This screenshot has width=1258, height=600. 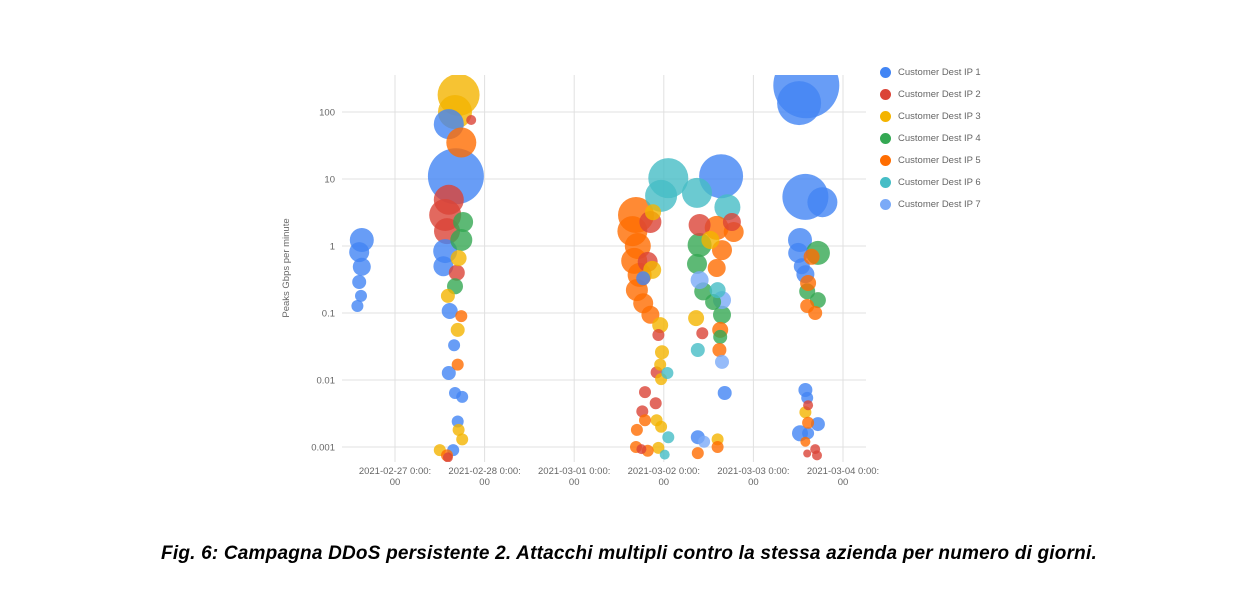 I want to click on x-axis-tick-label: 2021-03-02 0:00: 00, so click(x=664, y=477).